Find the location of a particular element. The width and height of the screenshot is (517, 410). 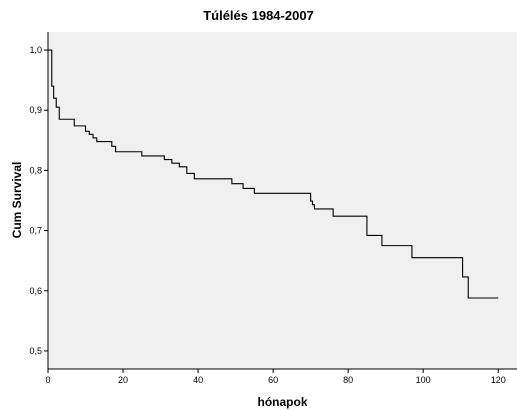

x-tick-label: 100 is located at coordinates (423, 380).